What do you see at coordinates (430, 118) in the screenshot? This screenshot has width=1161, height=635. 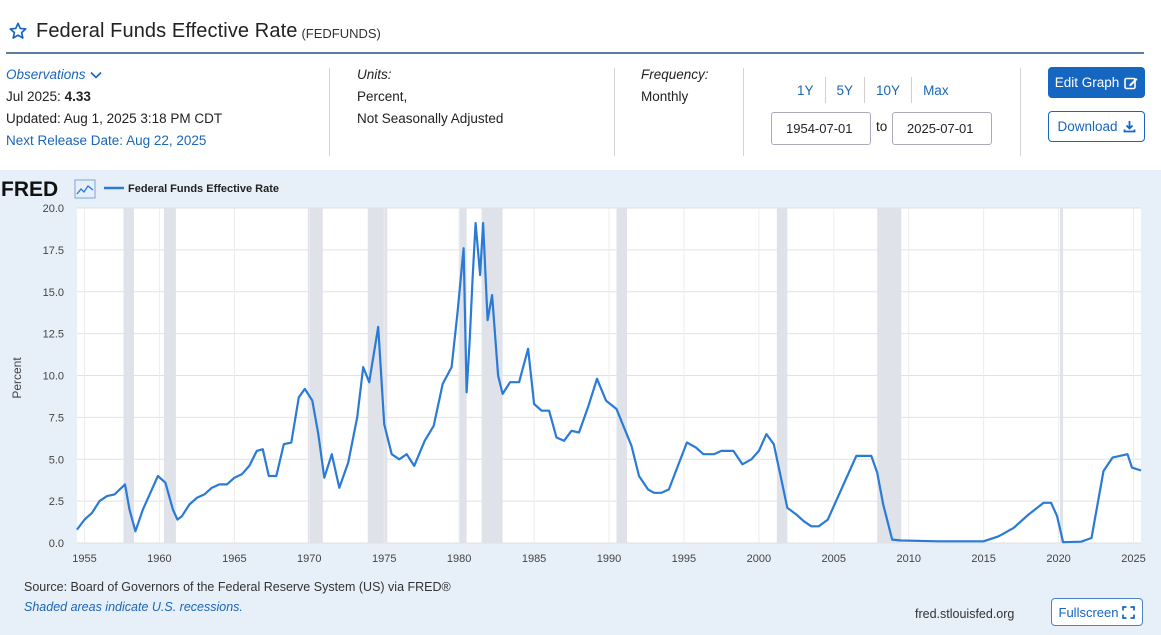 I see `units-line2: Not Seasonally Adjusted` at bounding box center [430, 118].